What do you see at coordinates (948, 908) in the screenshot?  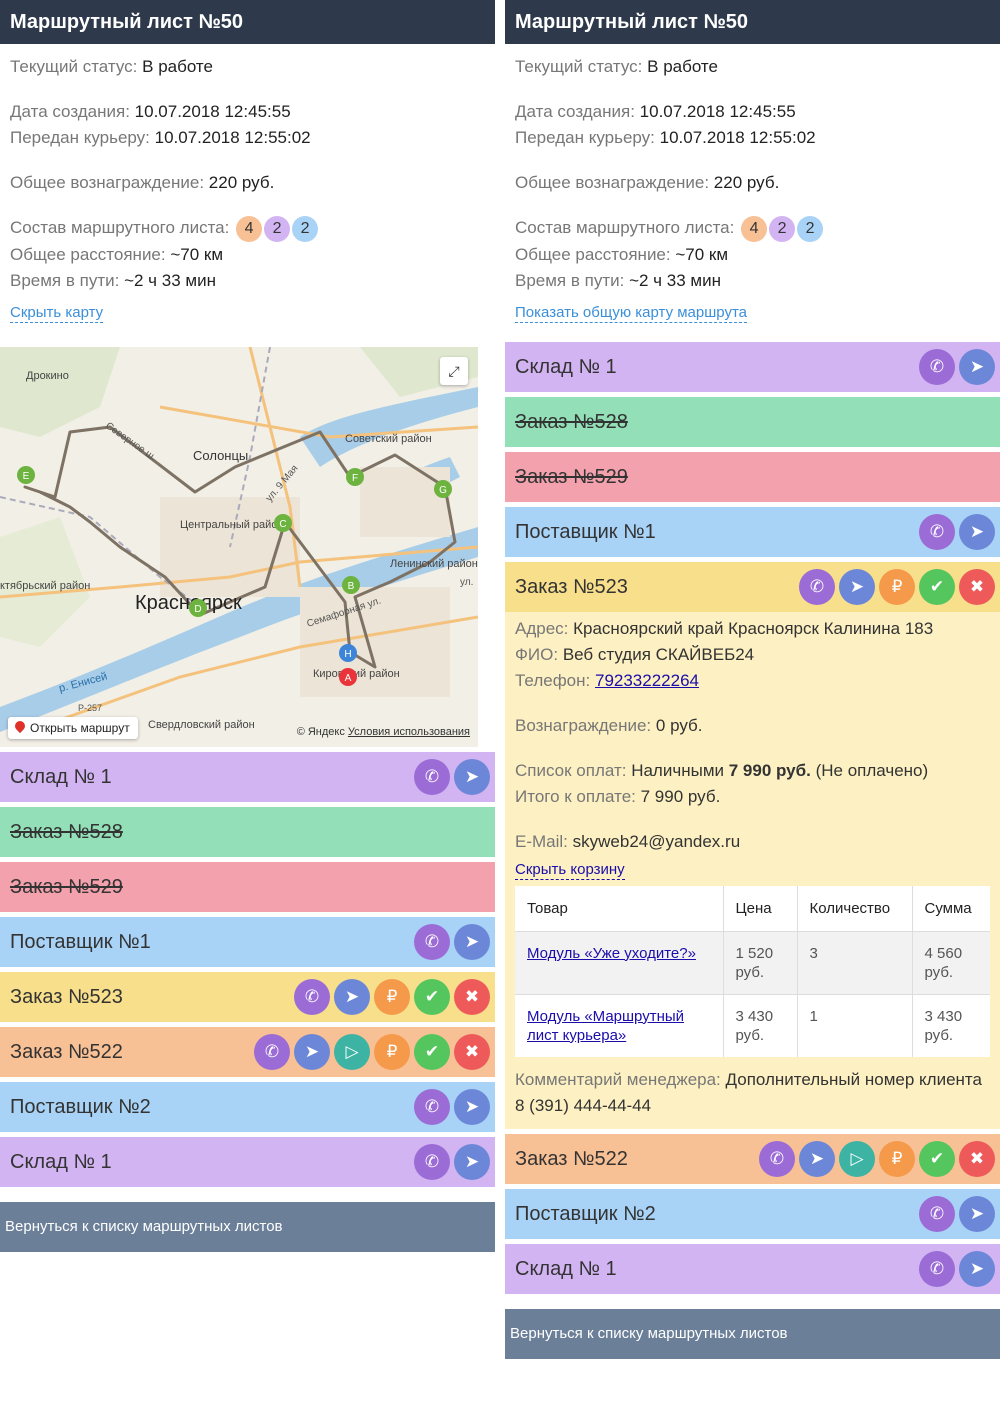 I see `cart-header: Сумма` at bounding box center [948, 908].